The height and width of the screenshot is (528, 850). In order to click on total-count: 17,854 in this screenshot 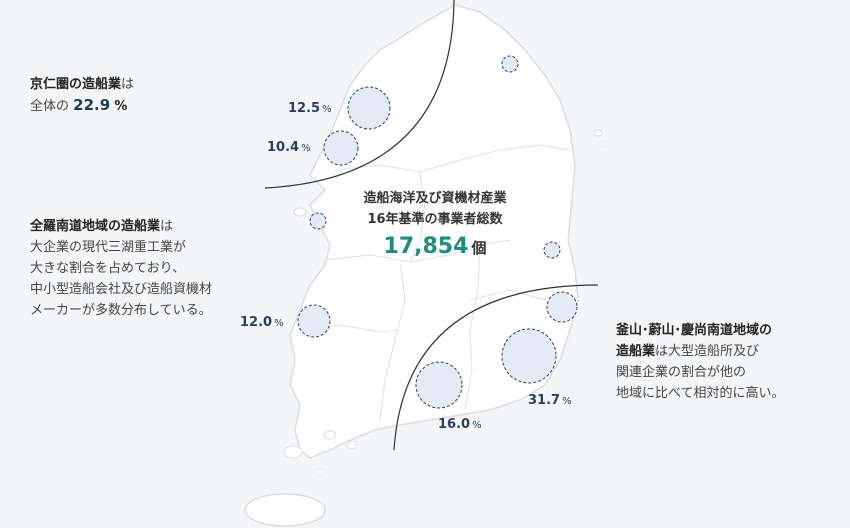, I will do `click(426, 246)`.